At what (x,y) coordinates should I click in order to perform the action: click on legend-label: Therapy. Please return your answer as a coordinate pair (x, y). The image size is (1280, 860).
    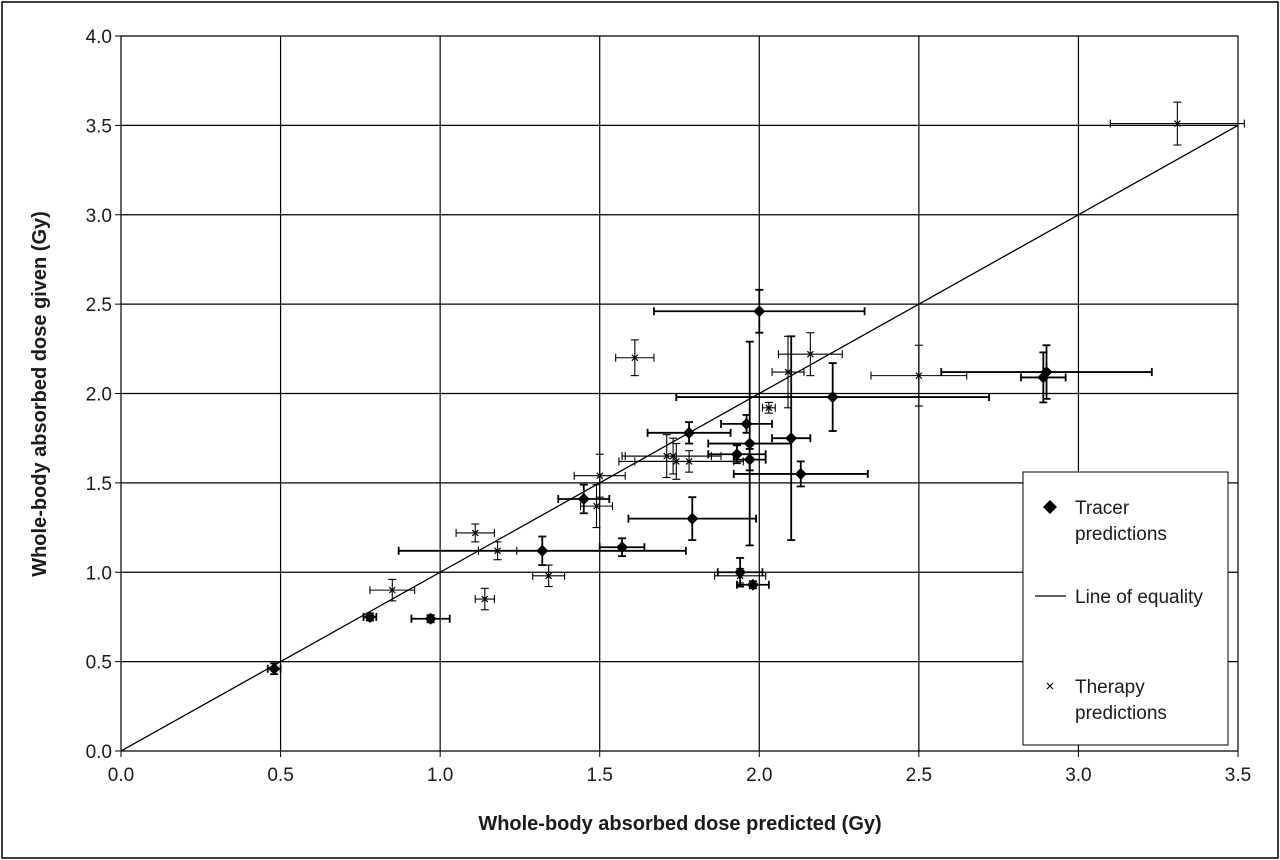
    Looking at the image, I should click on (1110, 687).